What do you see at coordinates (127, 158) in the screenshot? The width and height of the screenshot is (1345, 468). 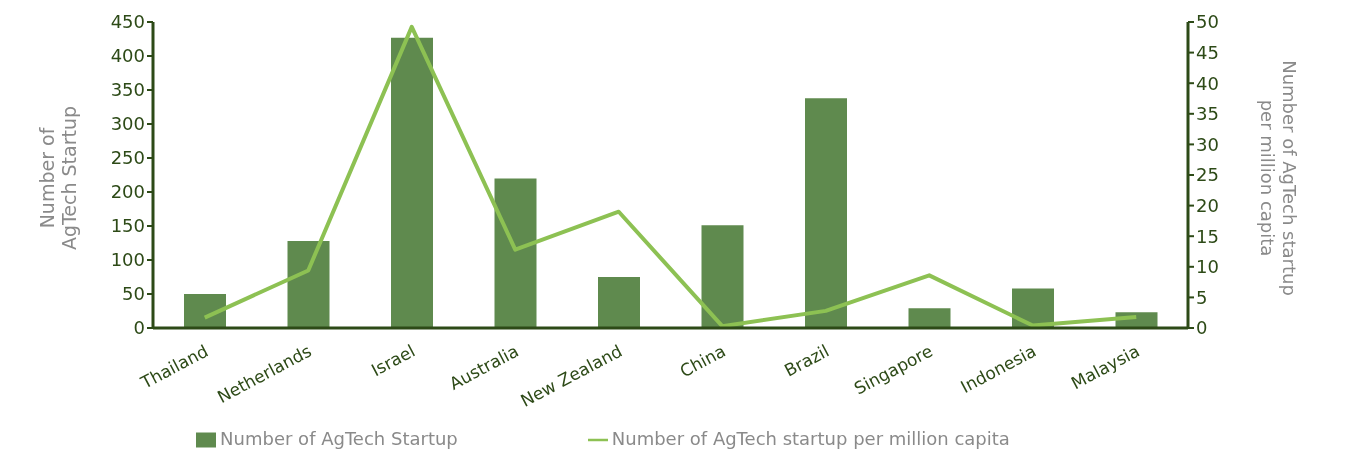 I see `y-tick-label: 250` at bounding box center [127, 158].